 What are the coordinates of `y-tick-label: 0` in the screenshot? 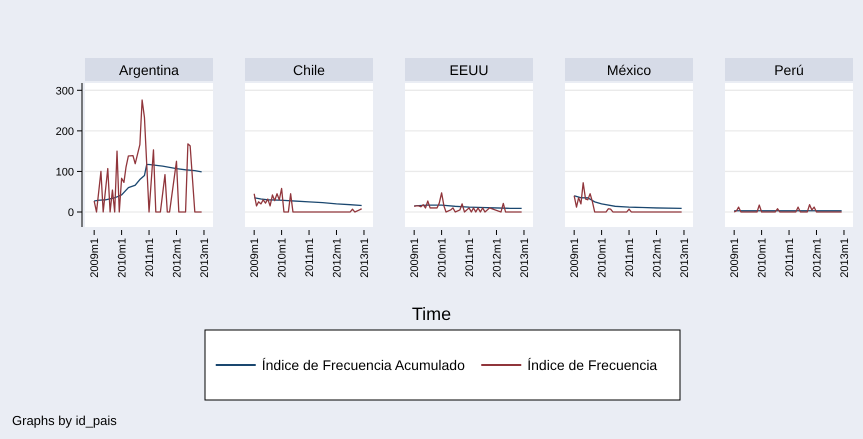 It's located at (71, 212).